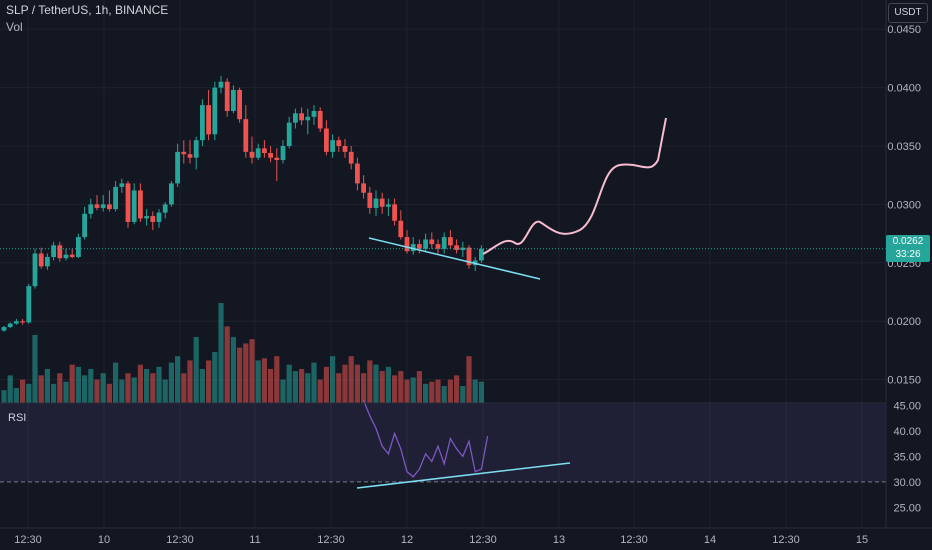 The width and height of the screenshot is (932, 550). I want to click on volume-indicator-label: Vol, so click(14, 27).